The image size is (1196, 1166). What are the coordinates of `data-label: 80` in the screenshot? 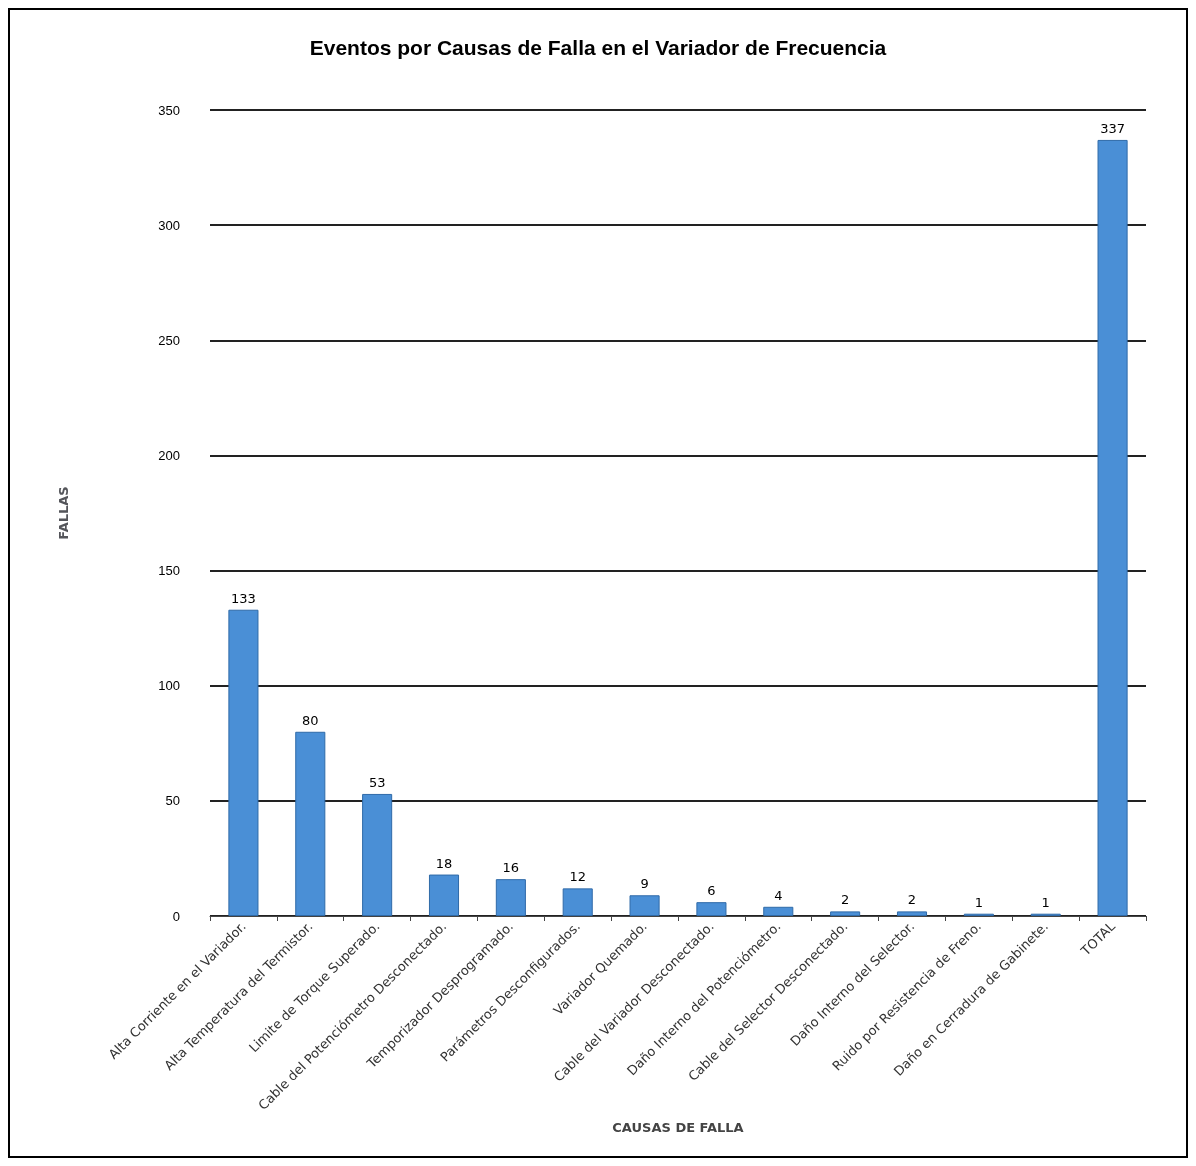 It's located at (310, 720).